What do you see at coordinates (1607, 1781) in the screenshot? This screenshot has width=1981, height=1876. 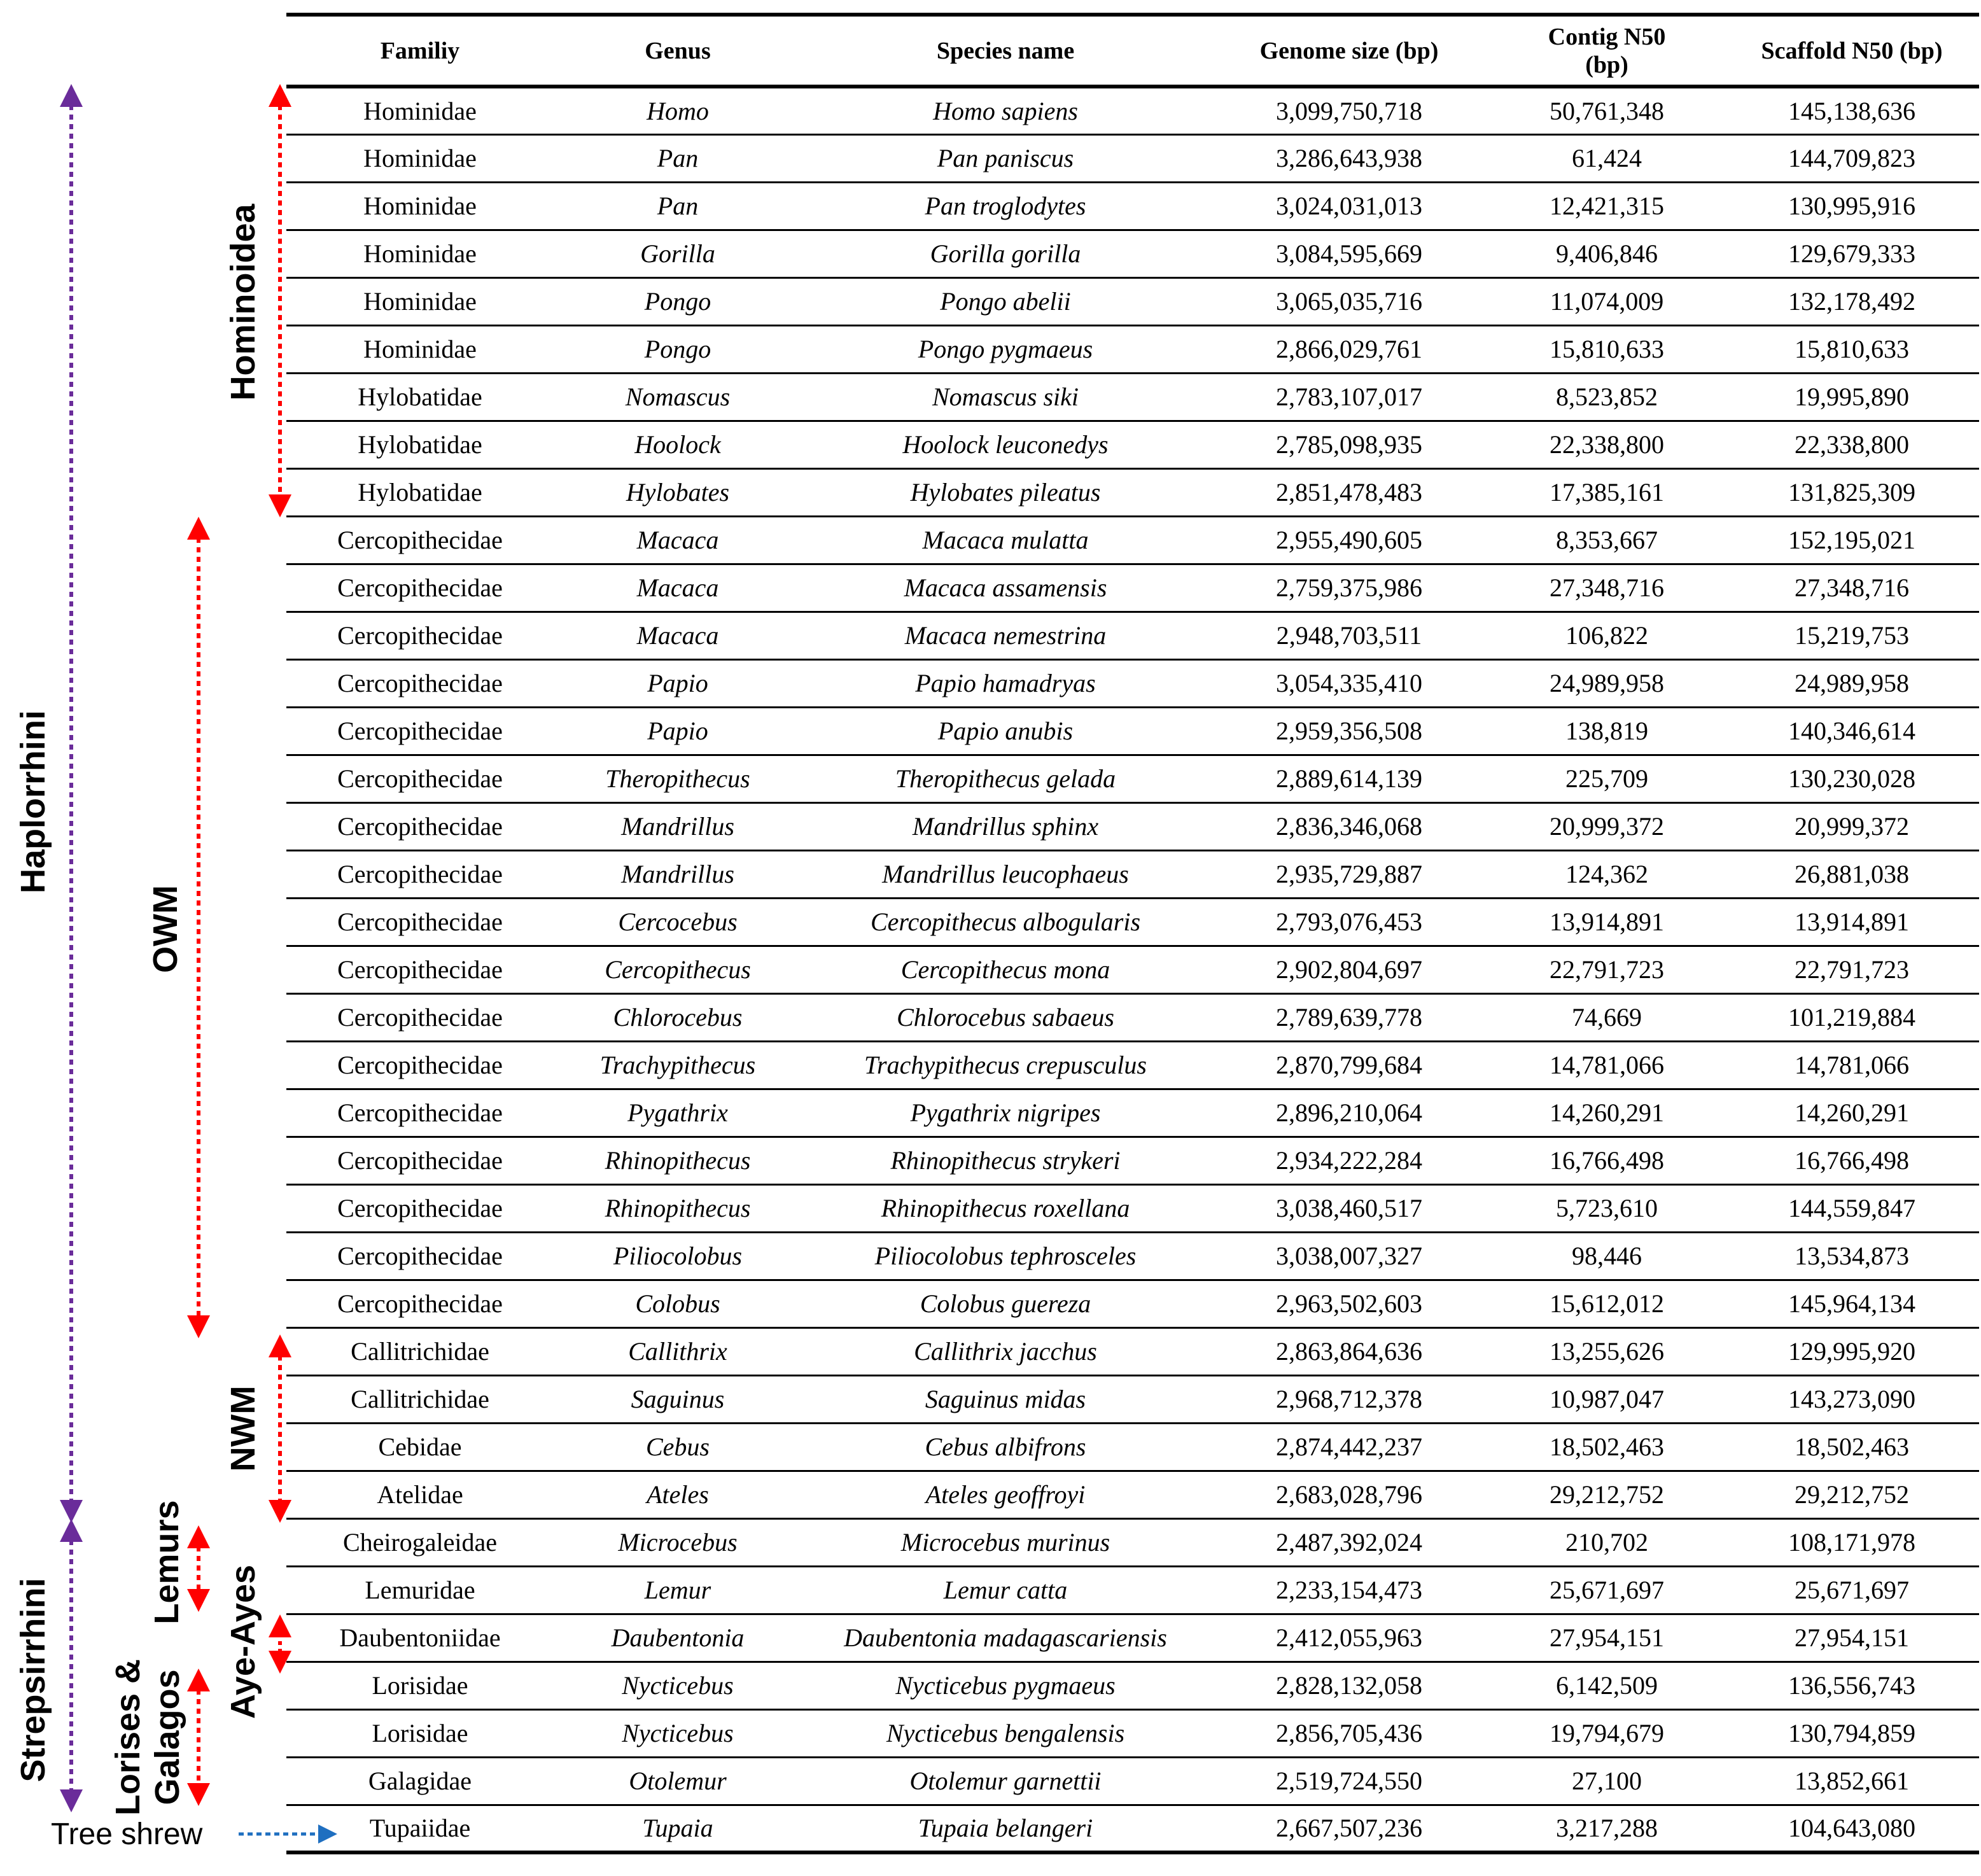 I see `cell-contig-n50: 27,100` at bounding box center [1607, 1781].